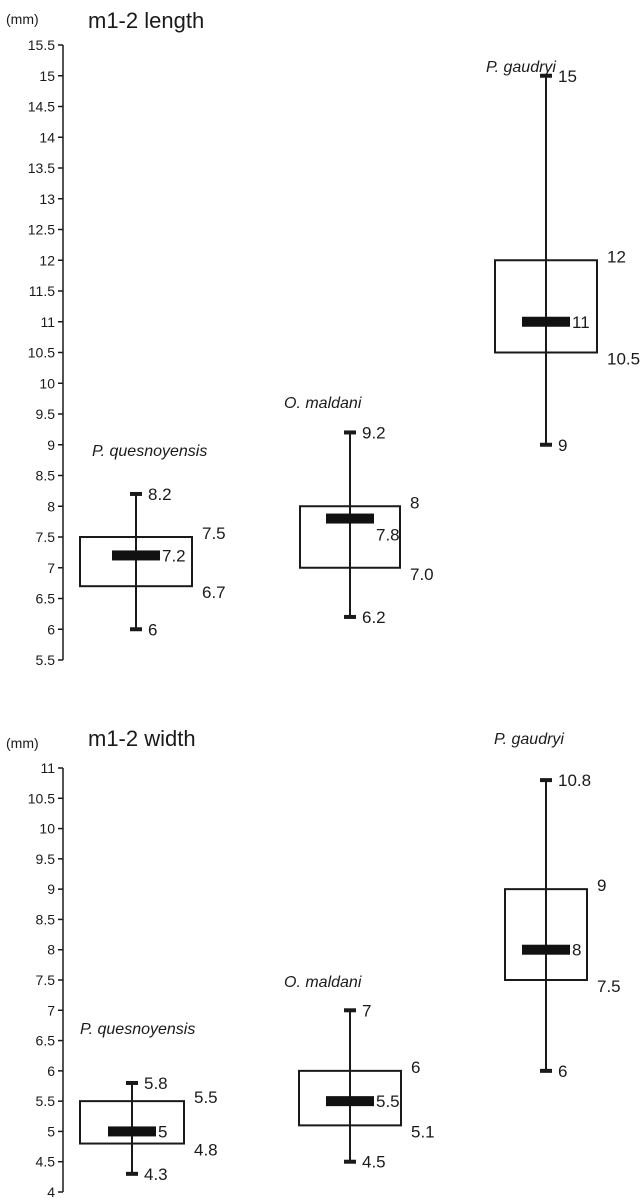 The image size is (643, 1202). What do you see at coordinates (51, 1192) in the screenshot?
I see `y-tick-label: 4` at bounding box center [51, 1192].